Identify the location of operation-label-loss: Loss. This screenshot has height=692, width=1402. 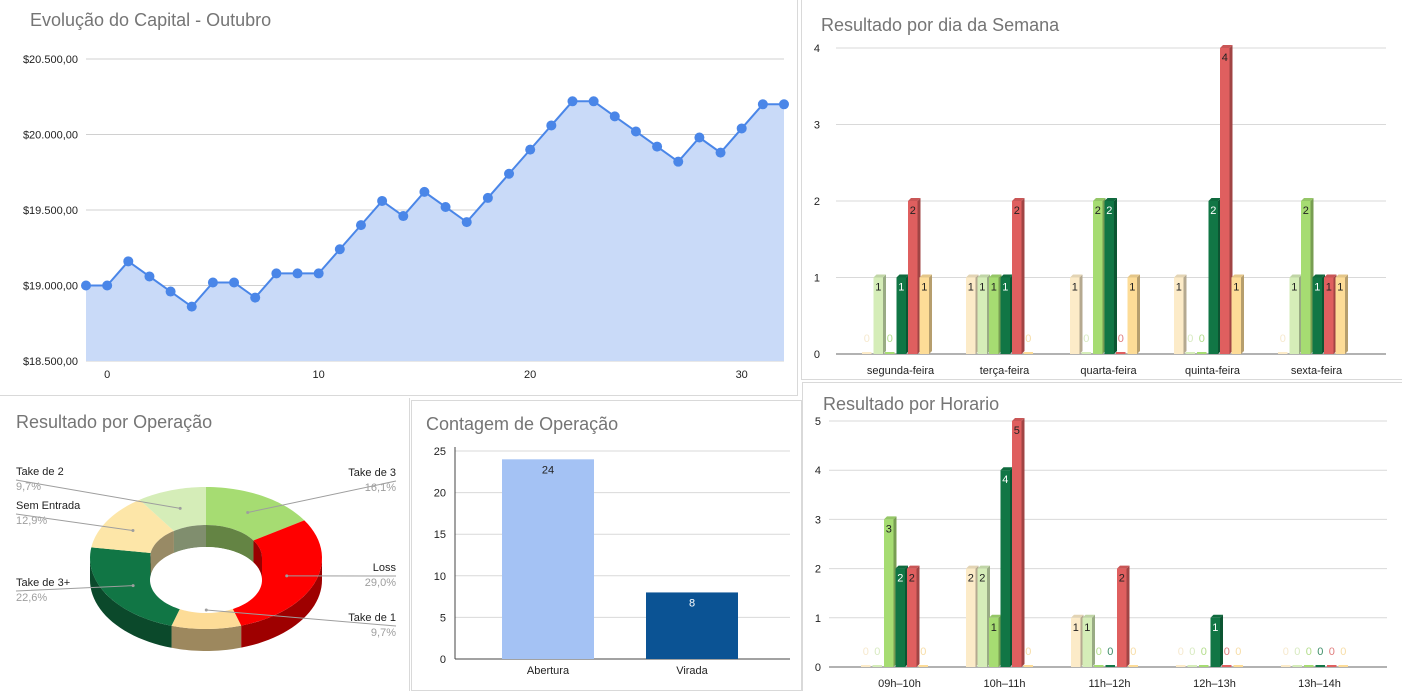
(385, 568).